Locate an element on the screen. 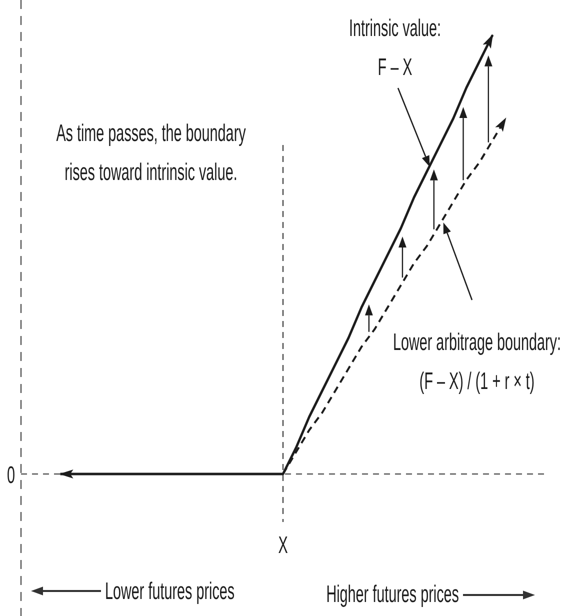 This screenshot has height=616, width=567. text: Lower futures prices is located at coordinates (170, 592).